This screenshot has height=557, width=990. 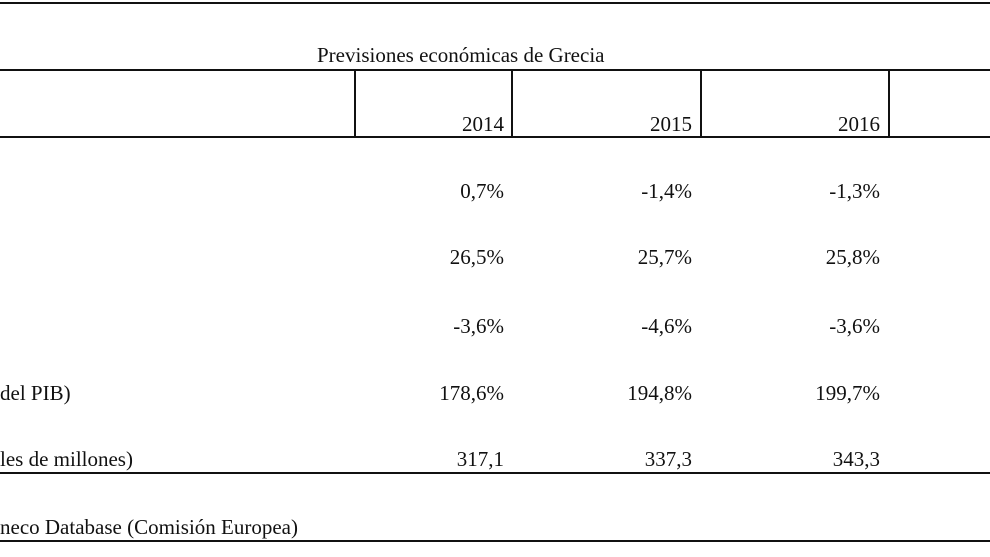 What do you see at coordinates (856, 459) in the screenshot?
I see `table-cell: 343,3` at bounding box center [856, 459].